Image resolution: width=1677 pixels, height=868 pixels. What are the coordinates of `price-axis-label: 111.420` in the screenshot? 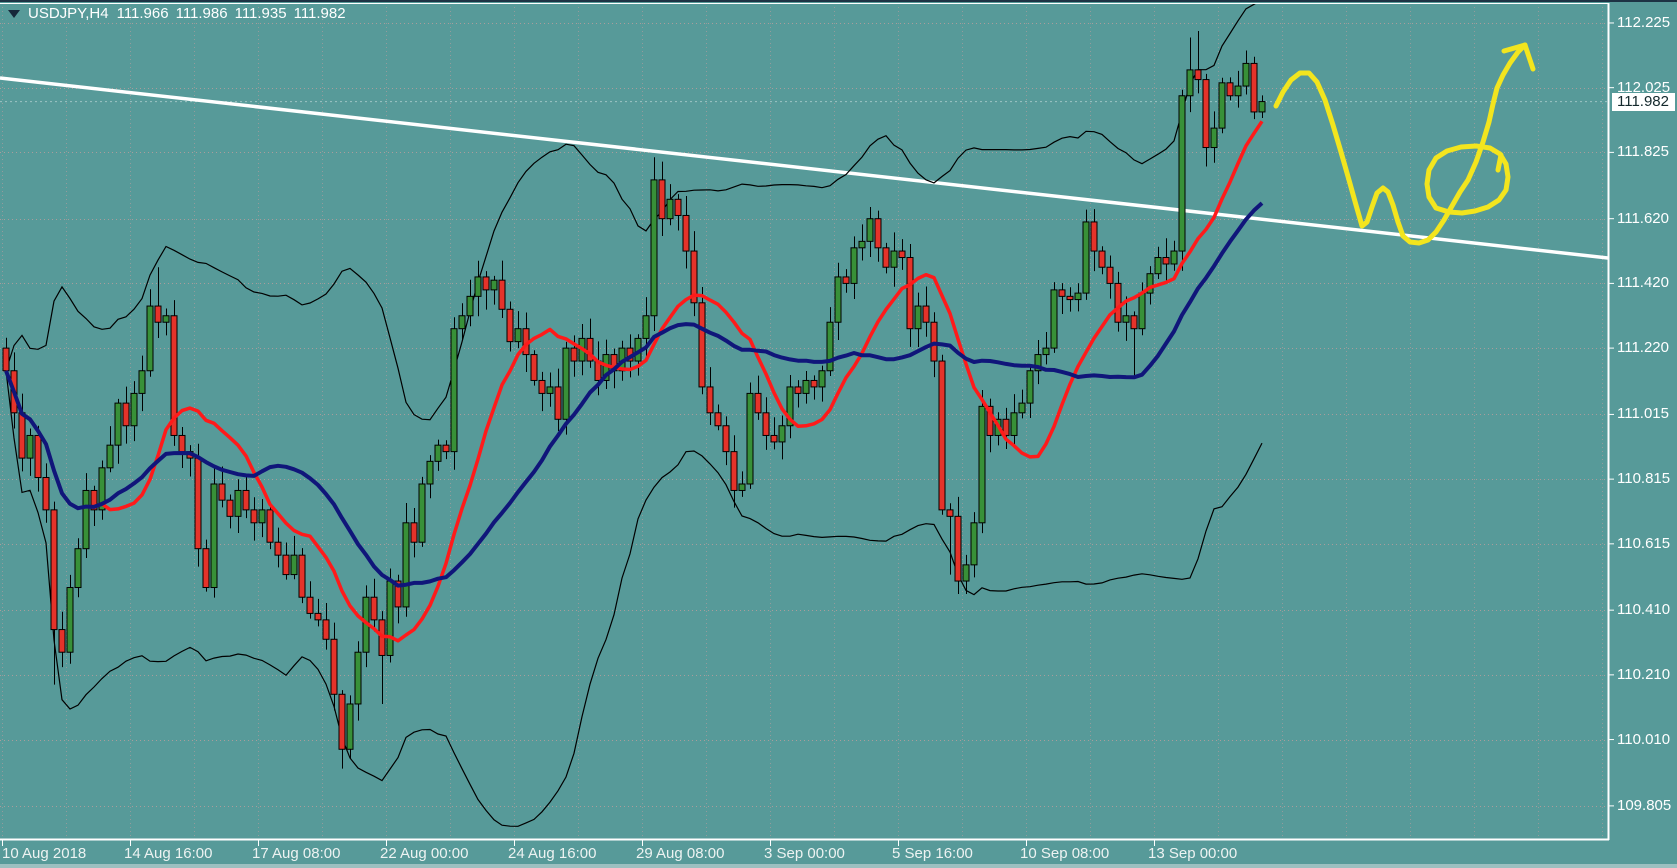 It's located at (1643, 283).